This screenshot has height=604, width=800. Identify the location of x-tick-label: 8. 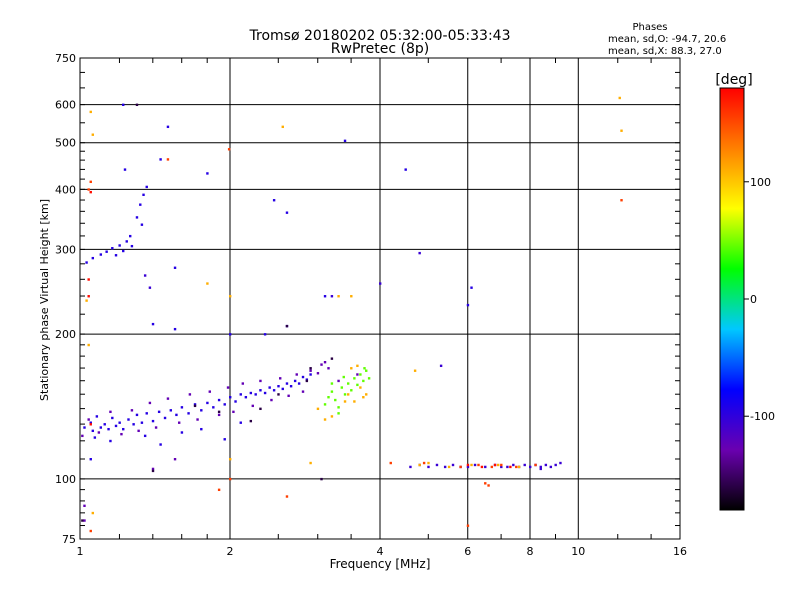
(530, 551).